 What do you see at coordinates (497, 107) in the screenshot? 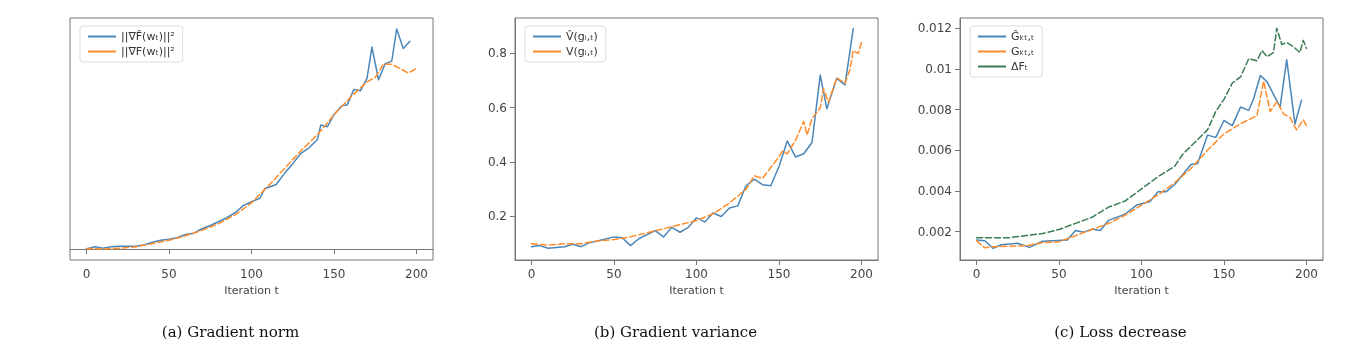
I see `y-tick-label: 0.6` at bounding box center [497, 107].